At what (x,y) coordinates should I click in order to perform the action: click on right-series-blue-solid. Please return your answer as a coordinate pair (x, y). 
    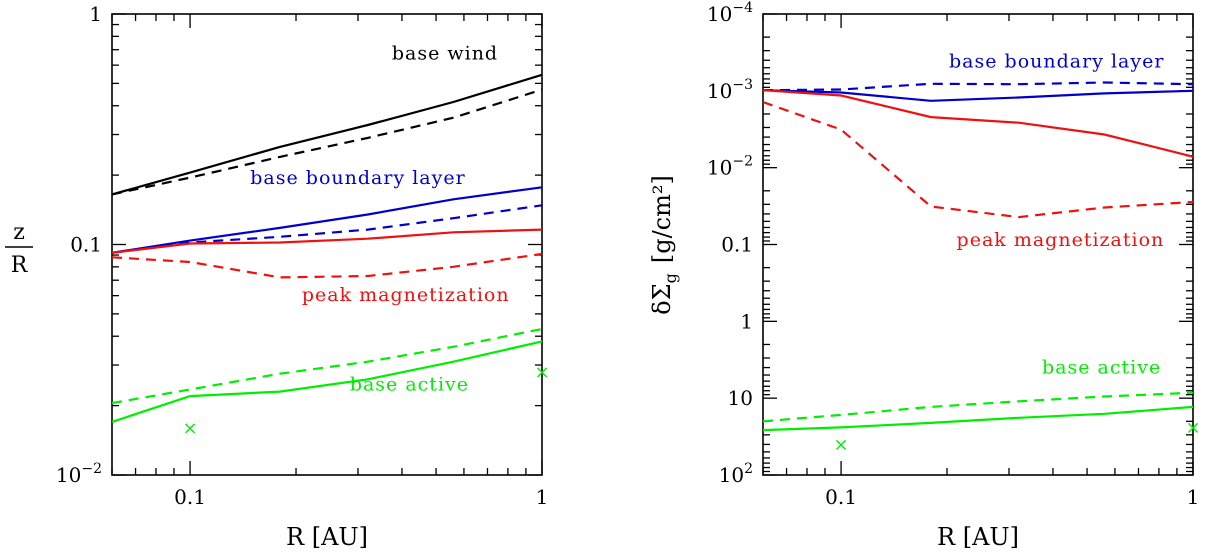
    Looking at the image, I should click on (978, 95).